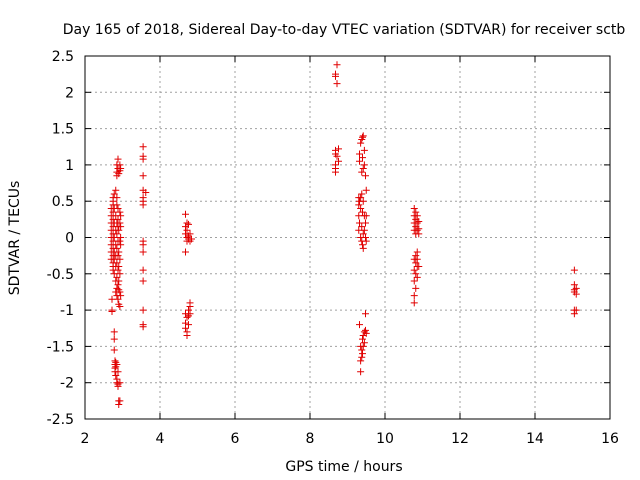 Image resolution: width=640 pixels, height=480 pixels. I want to click on x-tick-label: 16, so click(610, 439).